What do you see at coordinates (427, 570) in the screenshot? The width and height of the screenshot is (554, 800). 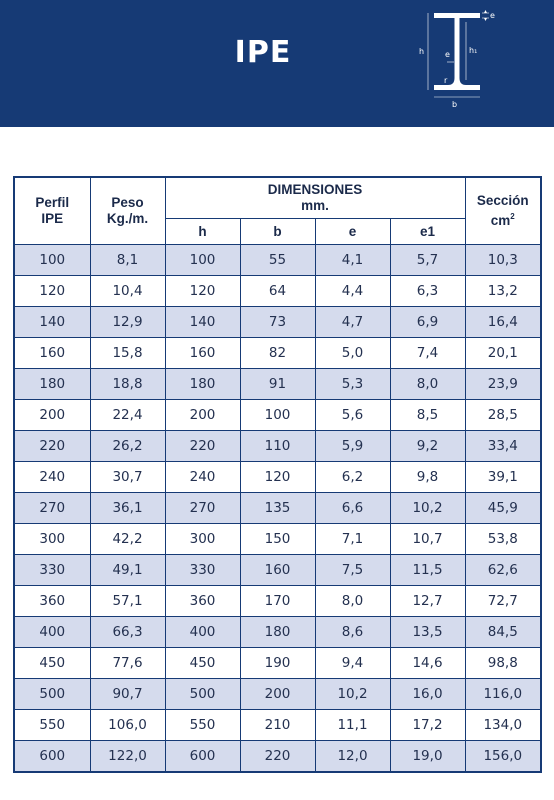 I see `cell-e1: 11,5` at bounding box center [427, 570].